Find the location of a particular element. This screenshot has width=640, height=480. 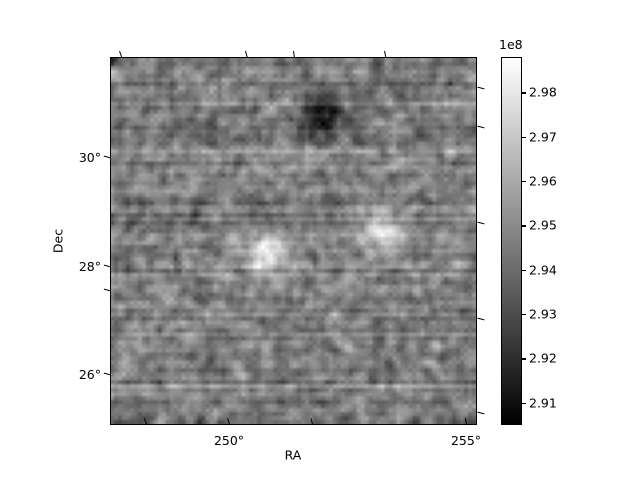

colorbar-gradient is located at coordinates (511, 241).